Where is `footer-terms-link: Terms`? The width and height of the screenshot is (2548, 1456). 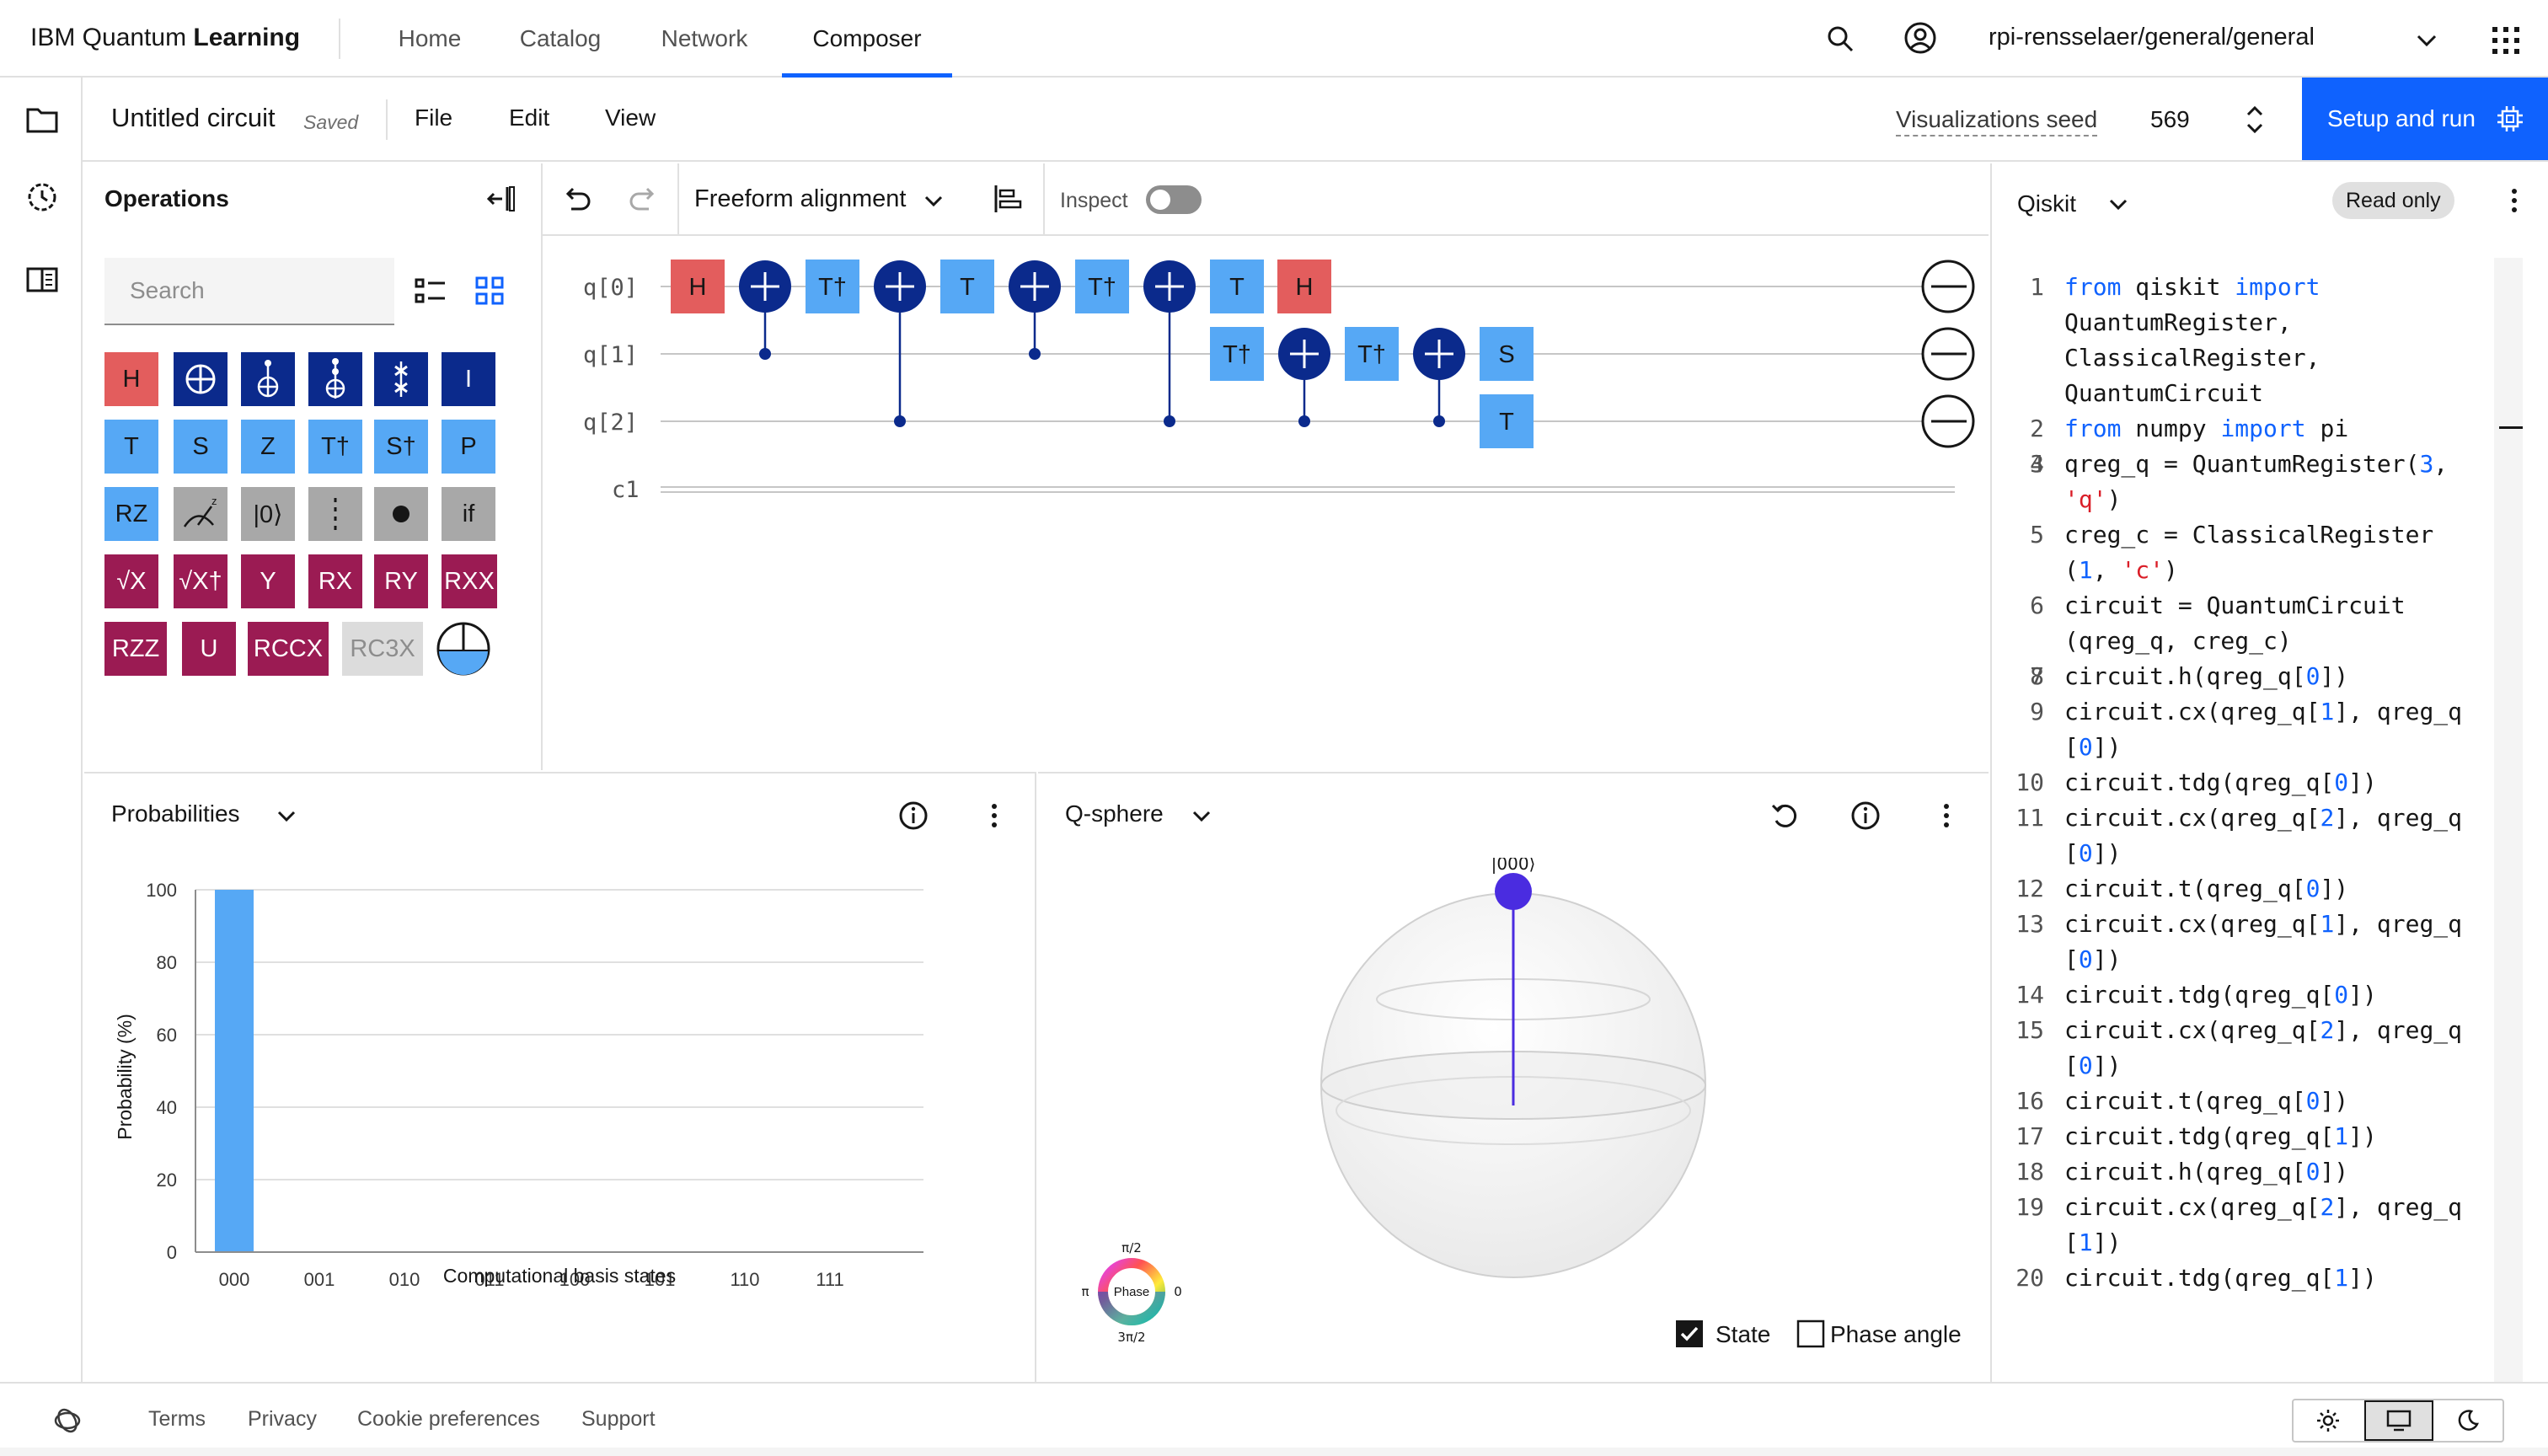
footer-terms-link: Terms is located at coordinates (177, 1419).